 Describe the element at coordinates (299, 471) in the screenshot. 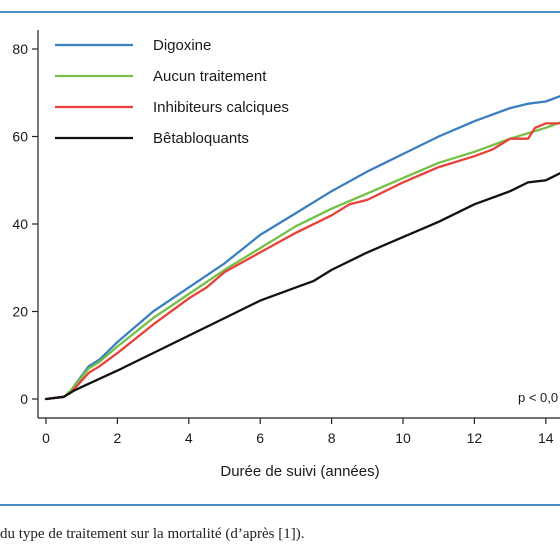

I see `x-axis-label: Durée de suivi (années)` at that location.